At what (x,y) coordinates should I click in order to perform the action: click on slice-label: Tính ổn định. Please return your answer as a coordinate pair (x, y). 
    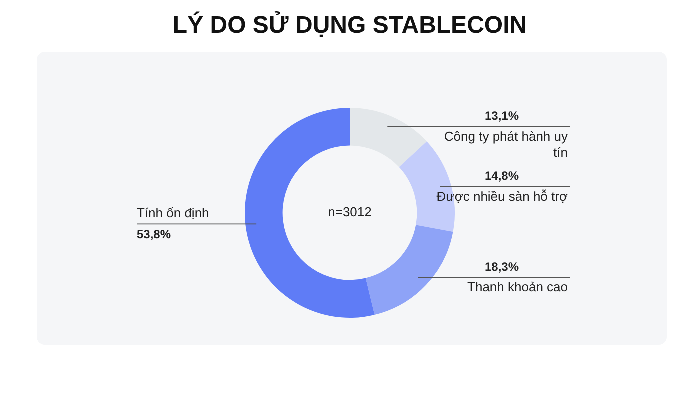
    Looking at the image, I should click on (173, 212).